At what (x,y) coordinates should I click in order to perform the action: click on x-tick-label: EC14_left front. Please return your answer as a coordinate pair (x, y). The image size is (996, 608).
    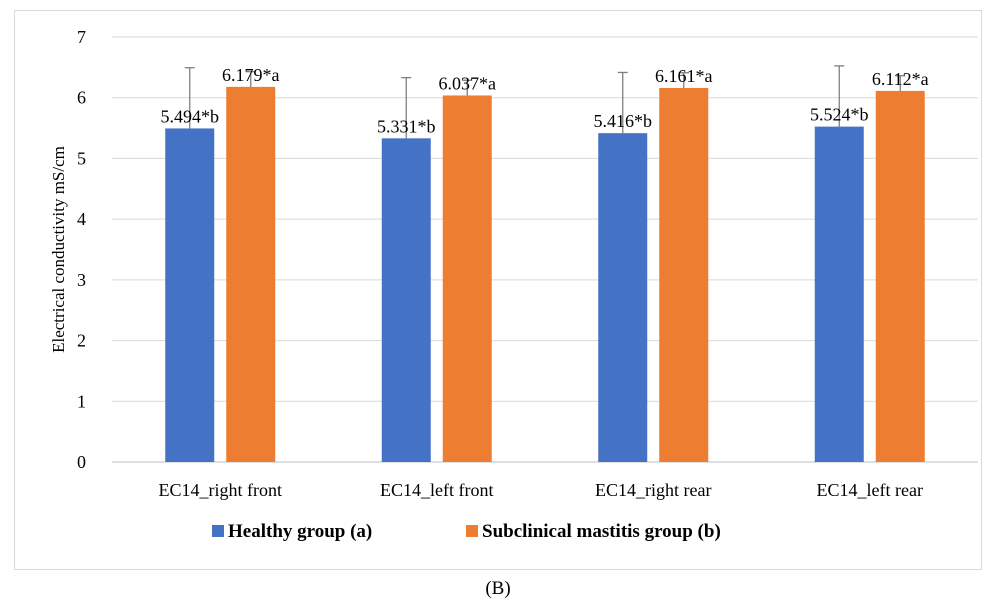
    Looking at the image, I should click on (436, 490).